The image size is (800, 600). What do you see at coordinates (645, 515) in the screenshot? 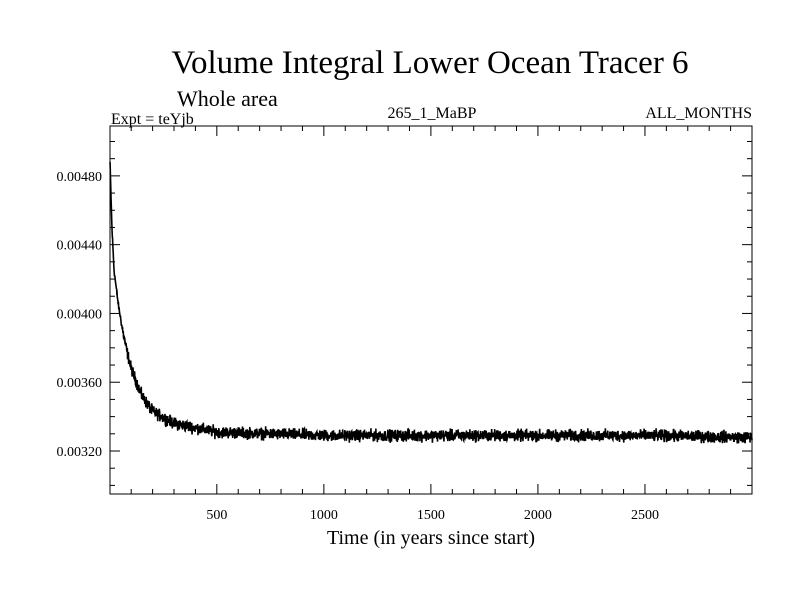
I see `x-tick-label: 2500` at bounding box center [645, 515].